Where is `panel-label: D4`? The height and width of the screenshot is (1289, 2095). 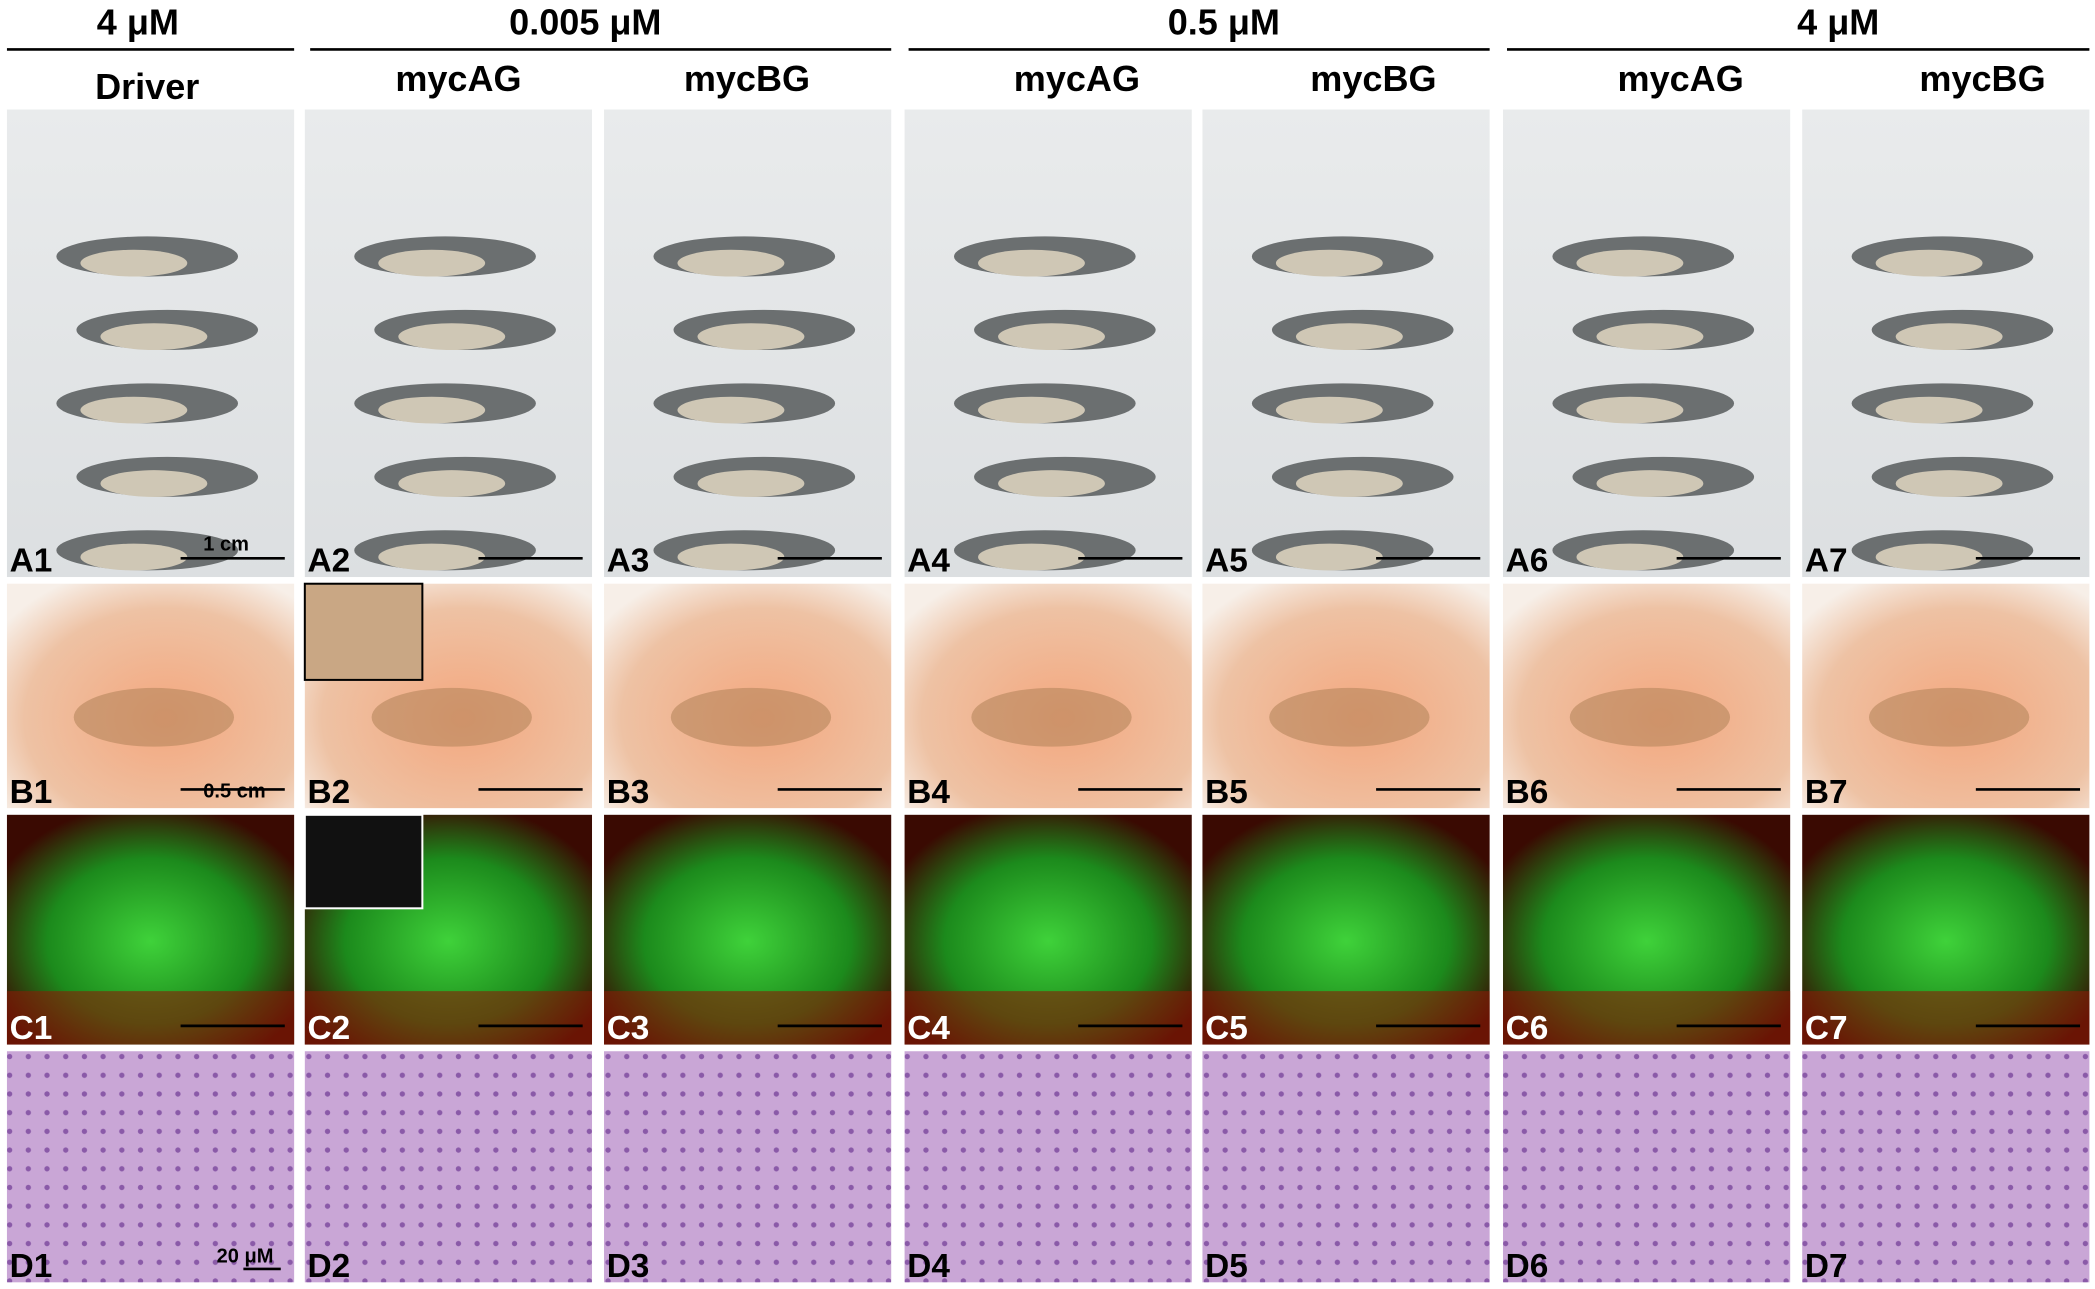
panel-label: D4 is located at coordinates (928, 1266).